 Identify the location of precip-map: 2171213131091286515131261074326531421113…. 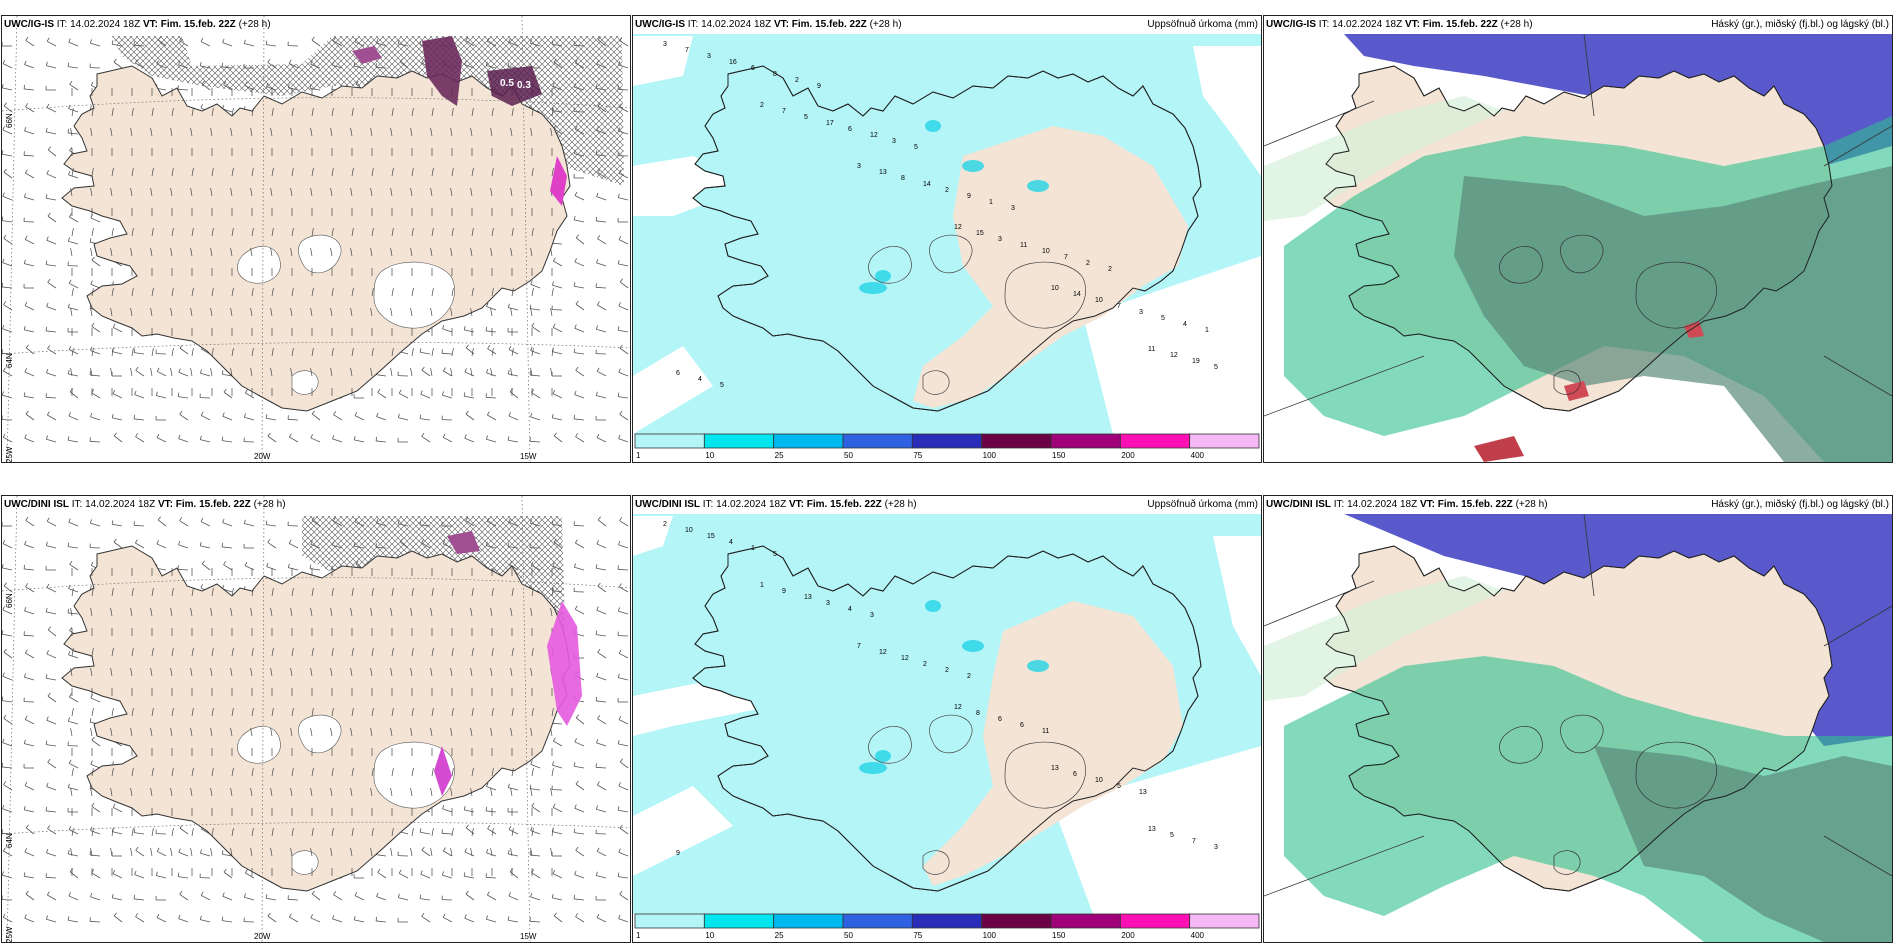
(947, 727).